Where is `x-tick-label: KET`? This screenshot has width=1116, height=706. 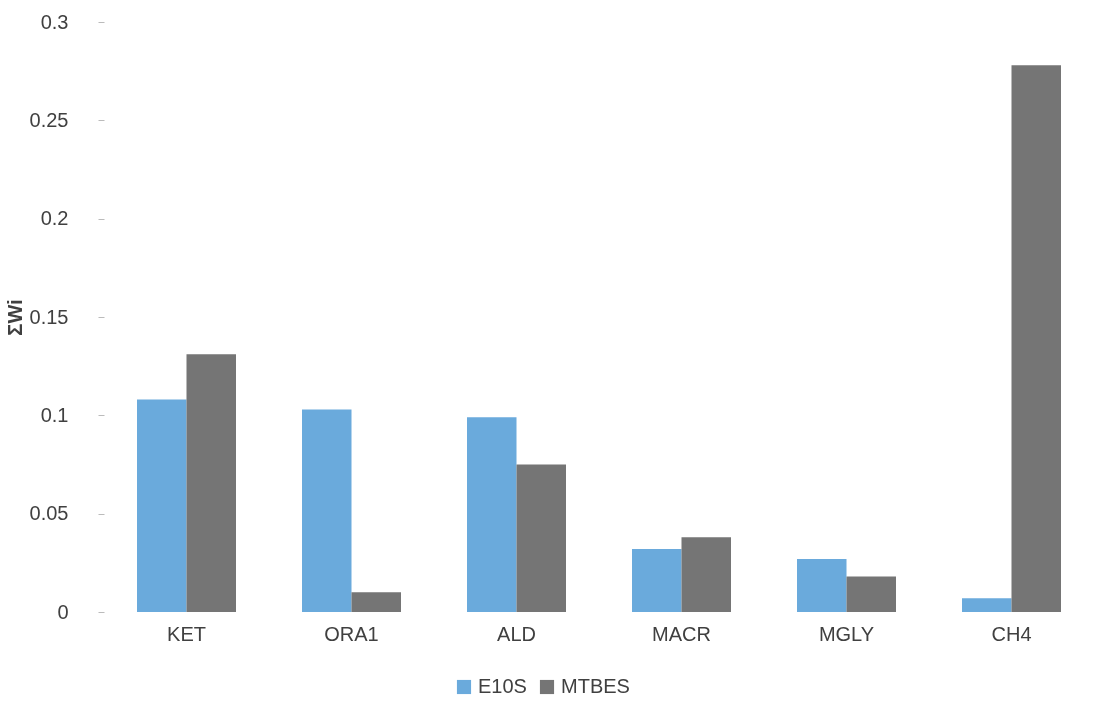 x-tick-label: KET is located at coordinates (186, 633).